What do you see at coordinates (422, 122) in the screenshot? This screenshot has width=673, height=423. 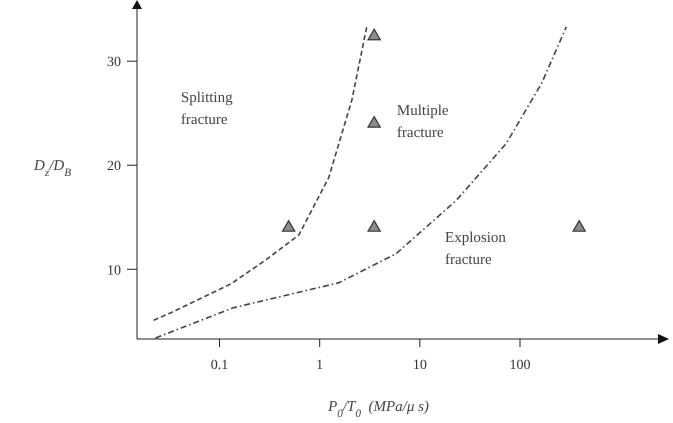 I see `annotation: Multiple fracture` at bounding box center [422, 122].